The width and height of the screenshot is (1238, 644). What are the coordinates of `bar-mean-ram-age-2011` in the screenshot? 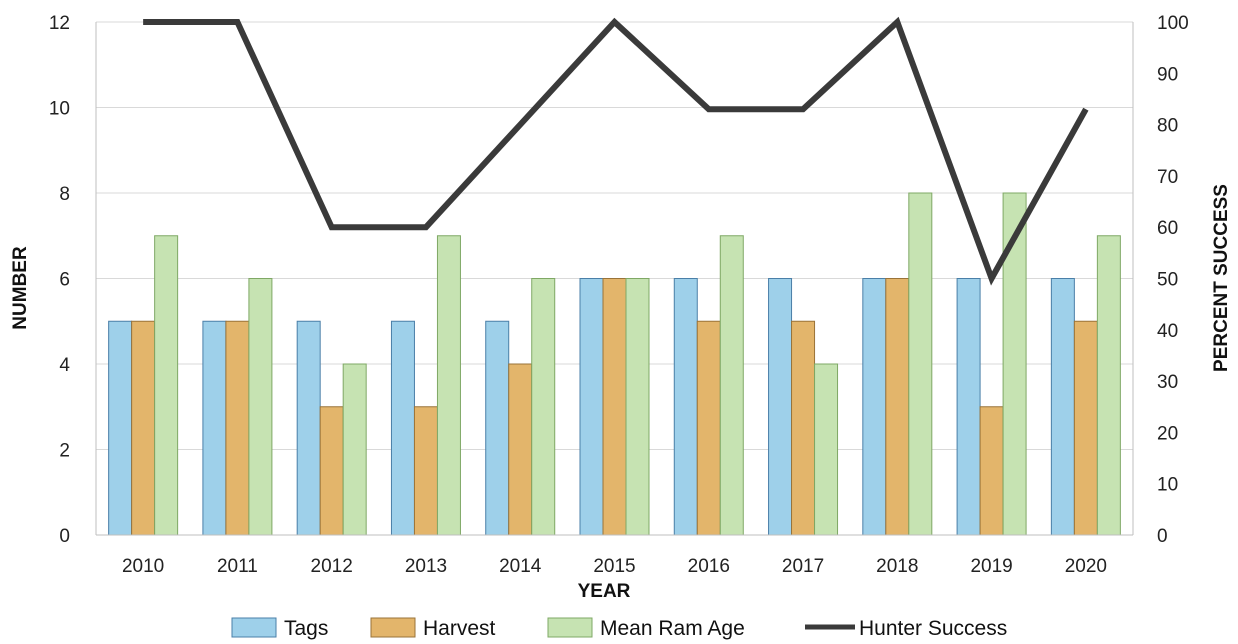 It's located at (260, 407).